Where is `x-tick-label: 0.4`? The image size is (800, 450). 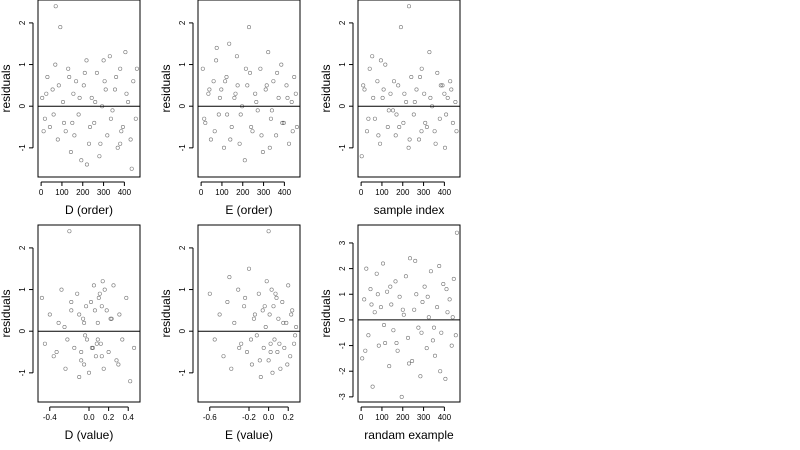
x-tick-label: 0.4 is located at coordinates (129, 417).